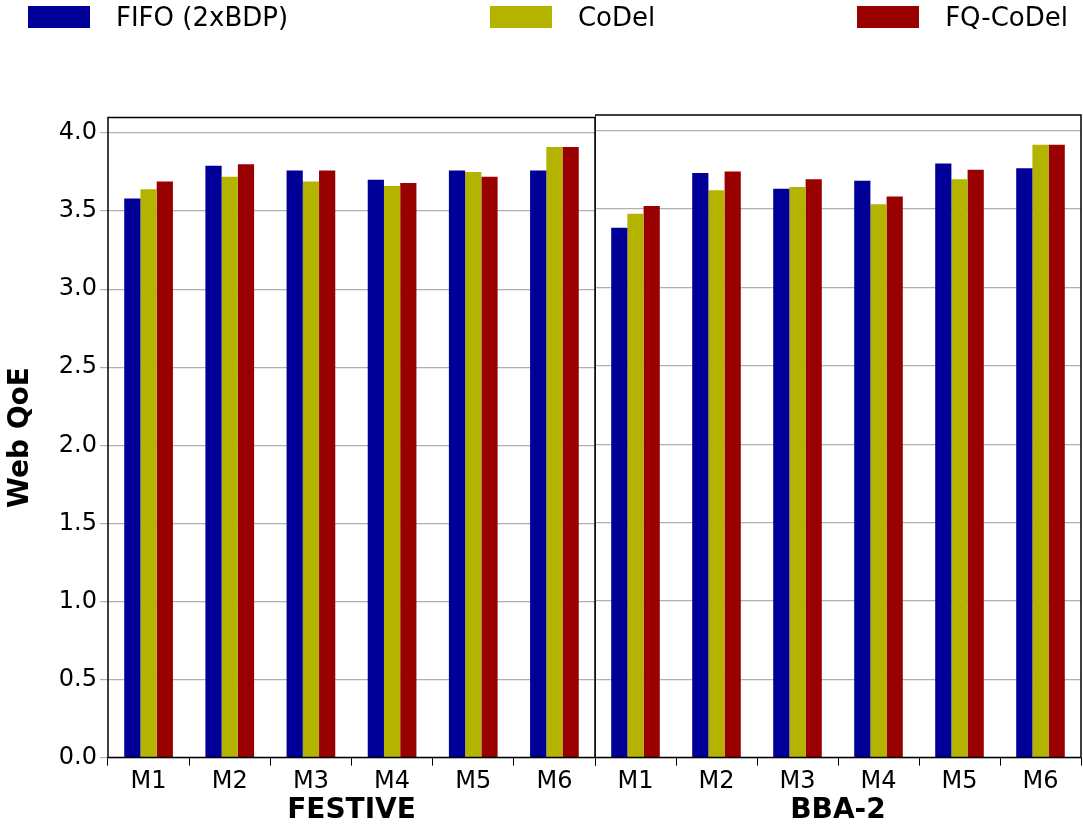 The height and width of the screenshot is (828, 1083). Describe the element at coordinates (838, 809) in the screenshot. I see `x-axis-title: BBA-2` at that location.